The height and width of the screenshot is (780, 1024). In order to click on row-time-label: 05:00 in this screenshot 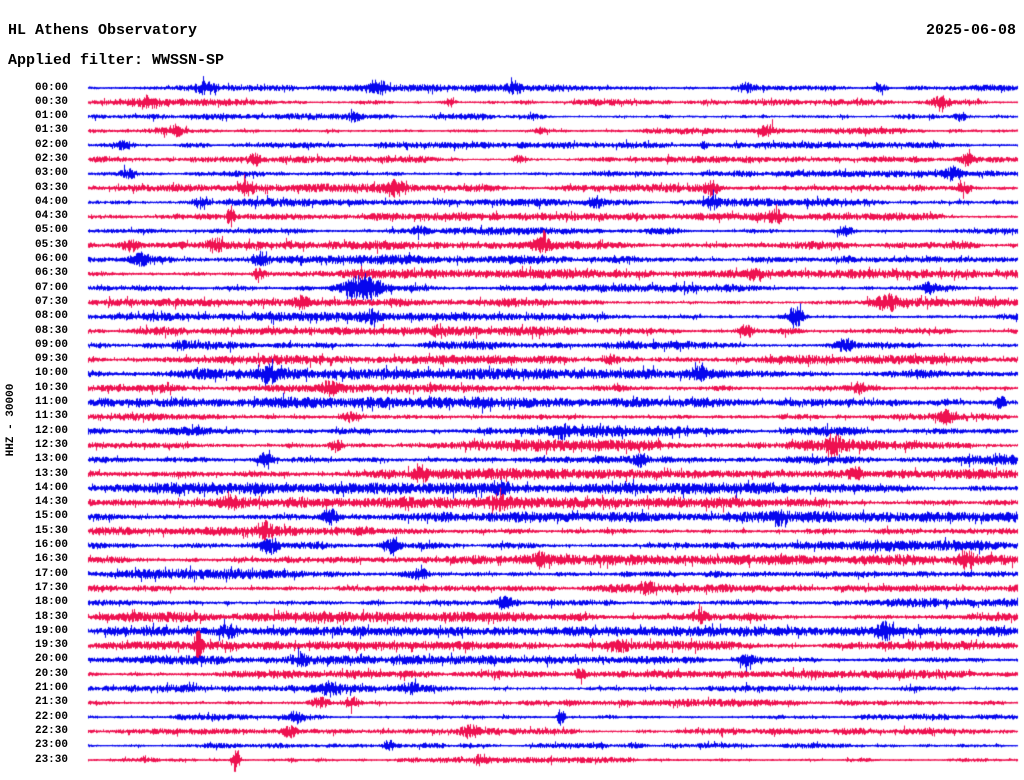, I will do `click(51, 230)`.